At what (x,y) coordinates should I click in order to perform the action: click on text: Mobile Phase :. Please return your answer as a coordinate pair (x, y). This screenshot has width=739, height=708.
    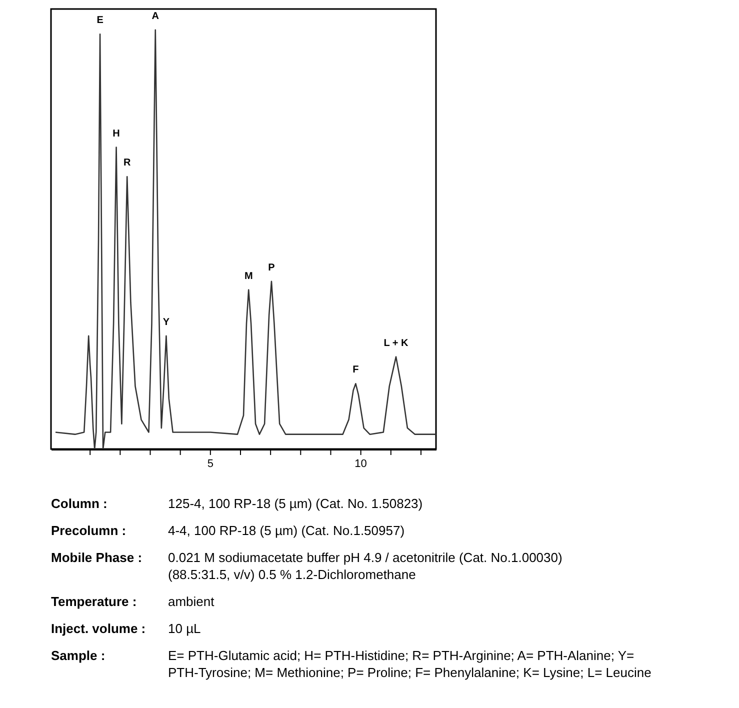
    Looking at the image, I should click on (96, 557).